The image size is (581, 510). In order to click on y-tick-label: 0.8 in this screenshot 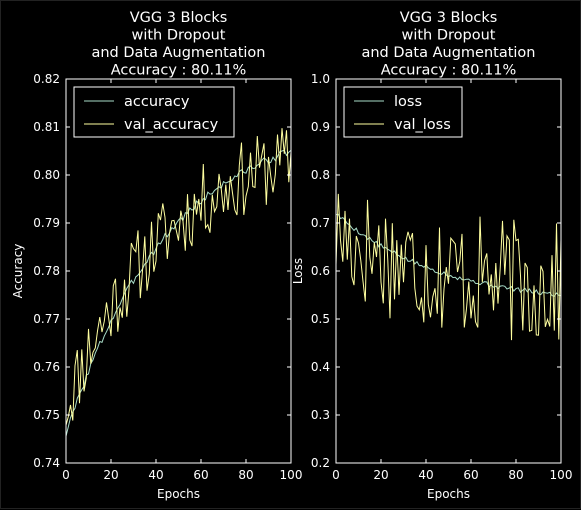, I will do `click(320, 175)`.